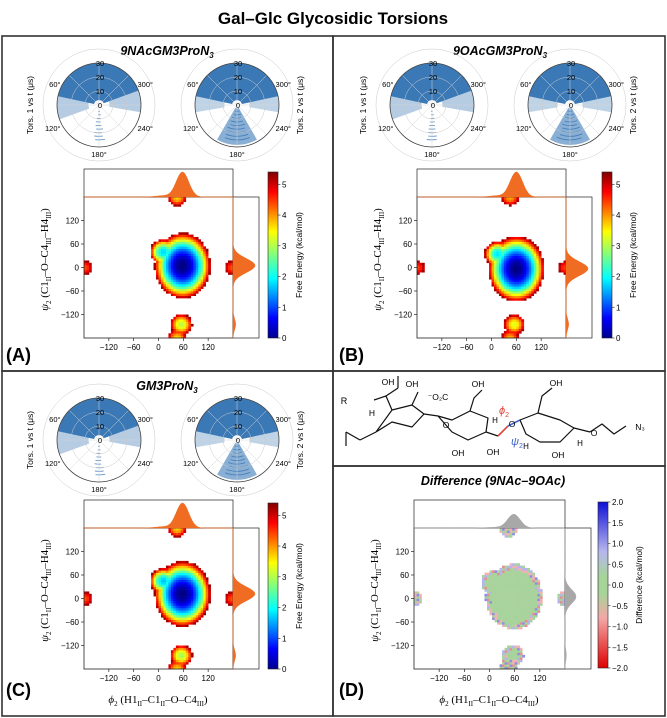  I want to click on colorbar-tick-label: −1.5, so click(620, 647).